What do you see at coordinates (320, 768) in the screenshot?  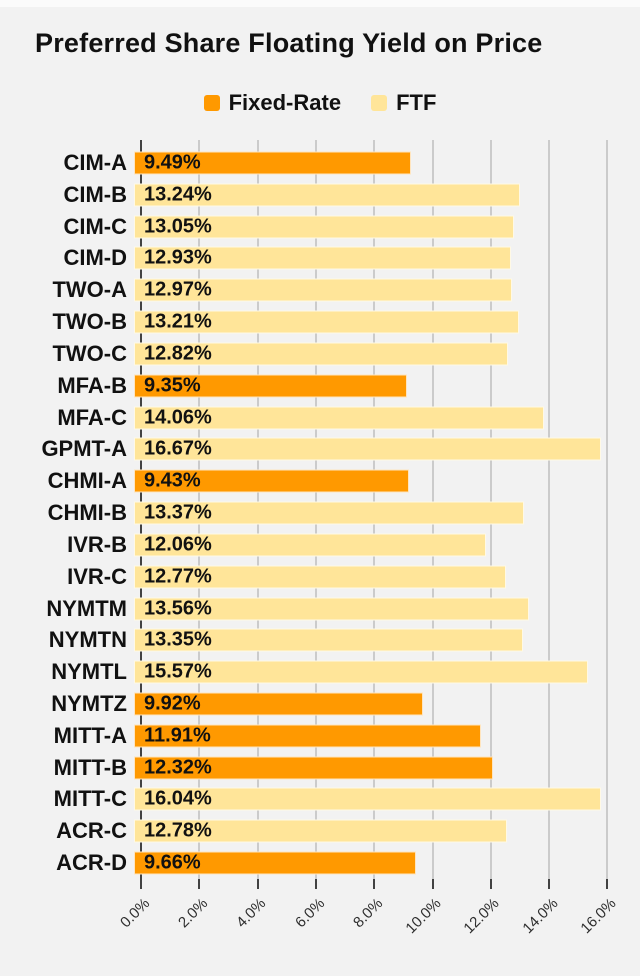 I see `chart-row: MITT-B 12.32%` at bounding box center [320, 768].